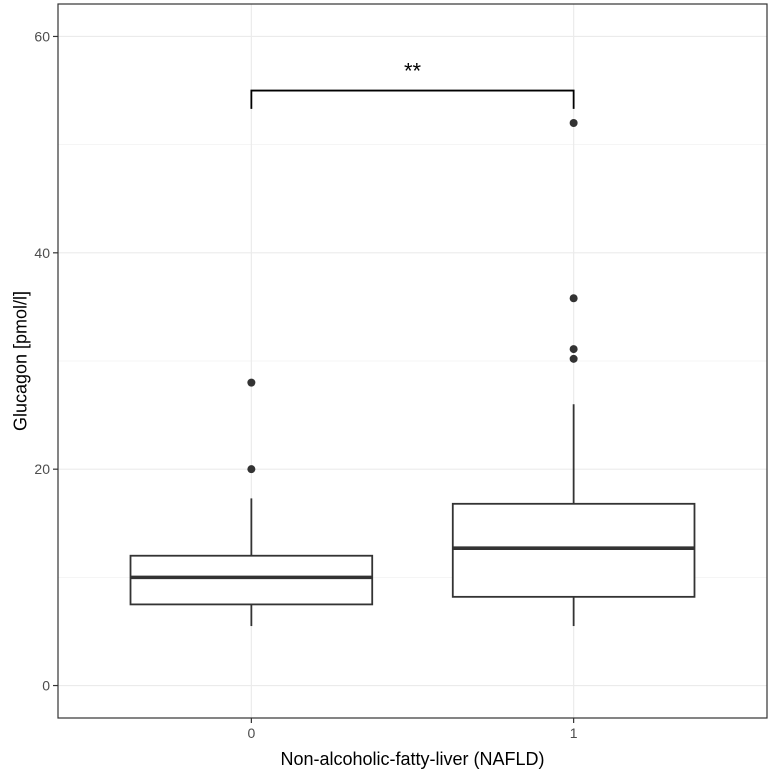 This screenshot has height=773, width=775. What do you see at coordinates (20, 361) in the screenshot?
I see `y-axis-title: Glucagon [pmol/l]` at bounding box center [20, 361].